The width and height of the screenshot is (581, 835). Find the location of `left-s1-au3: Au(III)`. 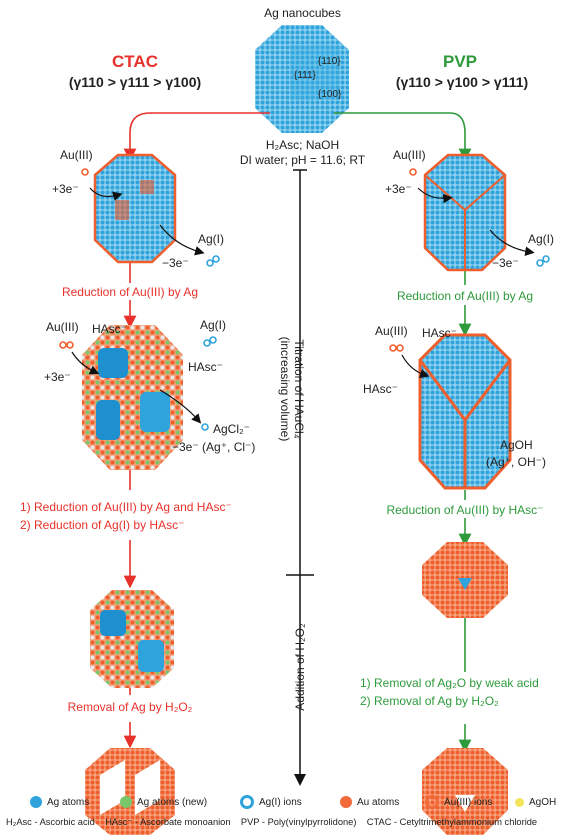

left-s1-au3: Au(III) is located at coordinates (76, 155).